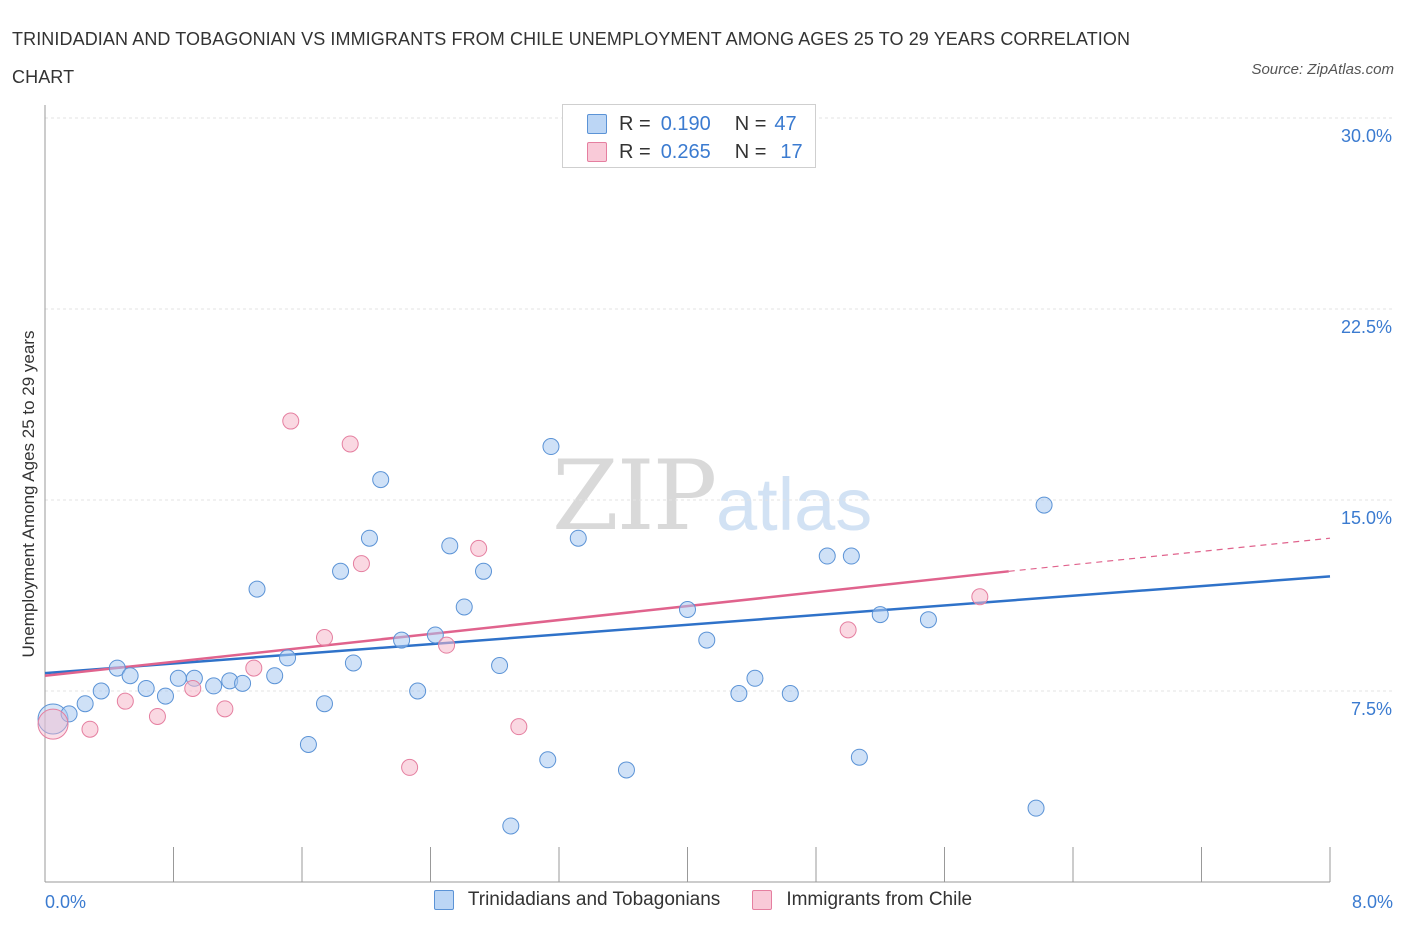 Image resolution: width=1406 pixels, height=930 pixels. Describe the element at coordinates (794, 504) in the screenshot. I see `watermark-atlas: atlas` at that location.